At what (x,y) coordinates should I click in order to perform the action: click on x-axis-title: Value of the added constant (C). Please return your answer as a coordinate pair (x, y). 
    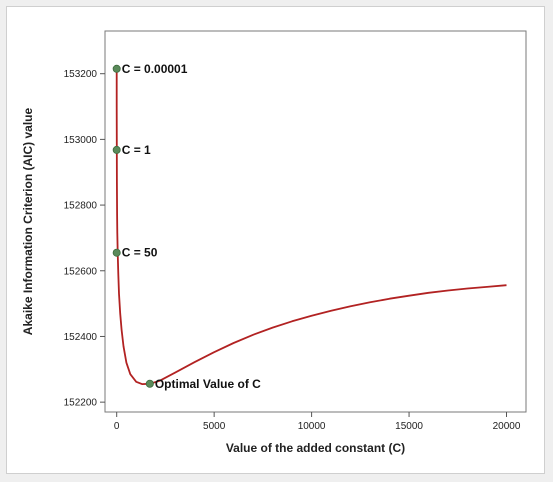
    Looking at the image, I should click on (315, 448).